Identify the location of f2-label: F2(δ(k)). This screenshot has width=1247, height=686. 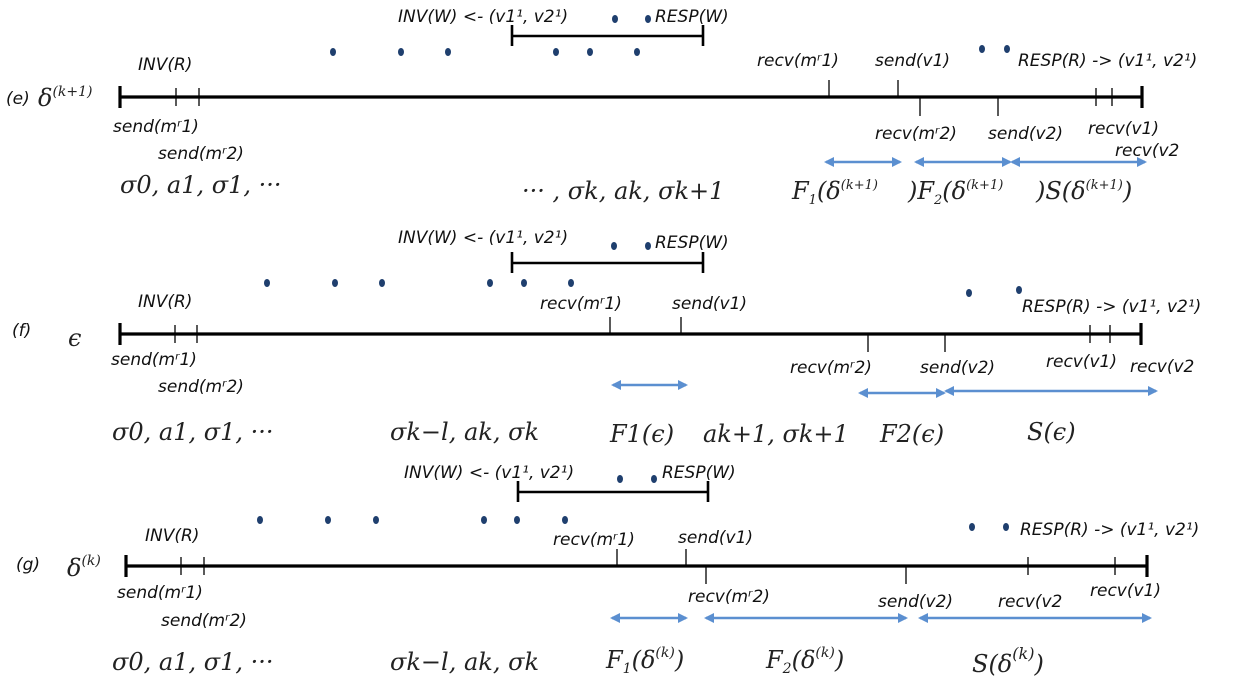
(804, 661).